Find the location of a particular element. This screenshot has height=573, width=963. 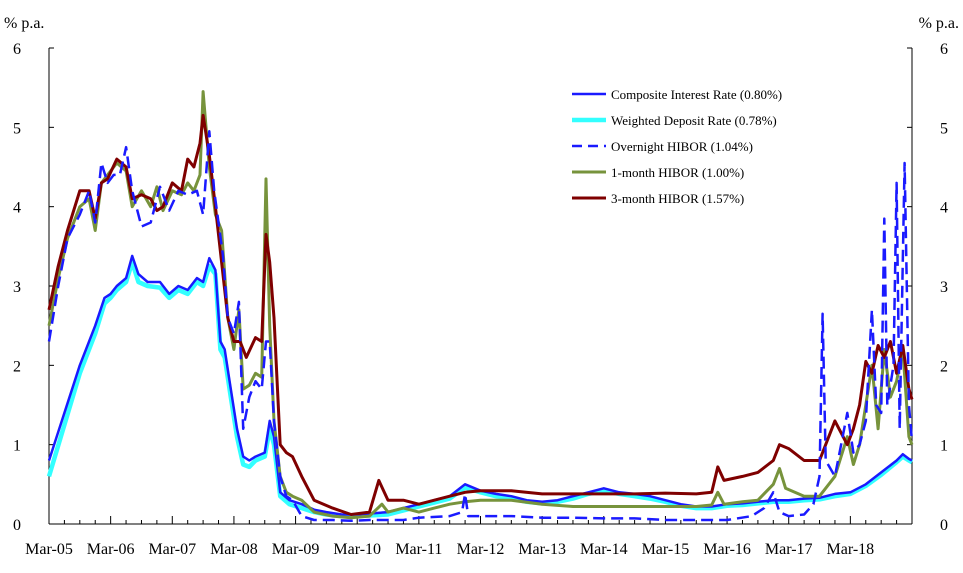

left-y-tick-label: 5 is located at coordinates (17, 128).